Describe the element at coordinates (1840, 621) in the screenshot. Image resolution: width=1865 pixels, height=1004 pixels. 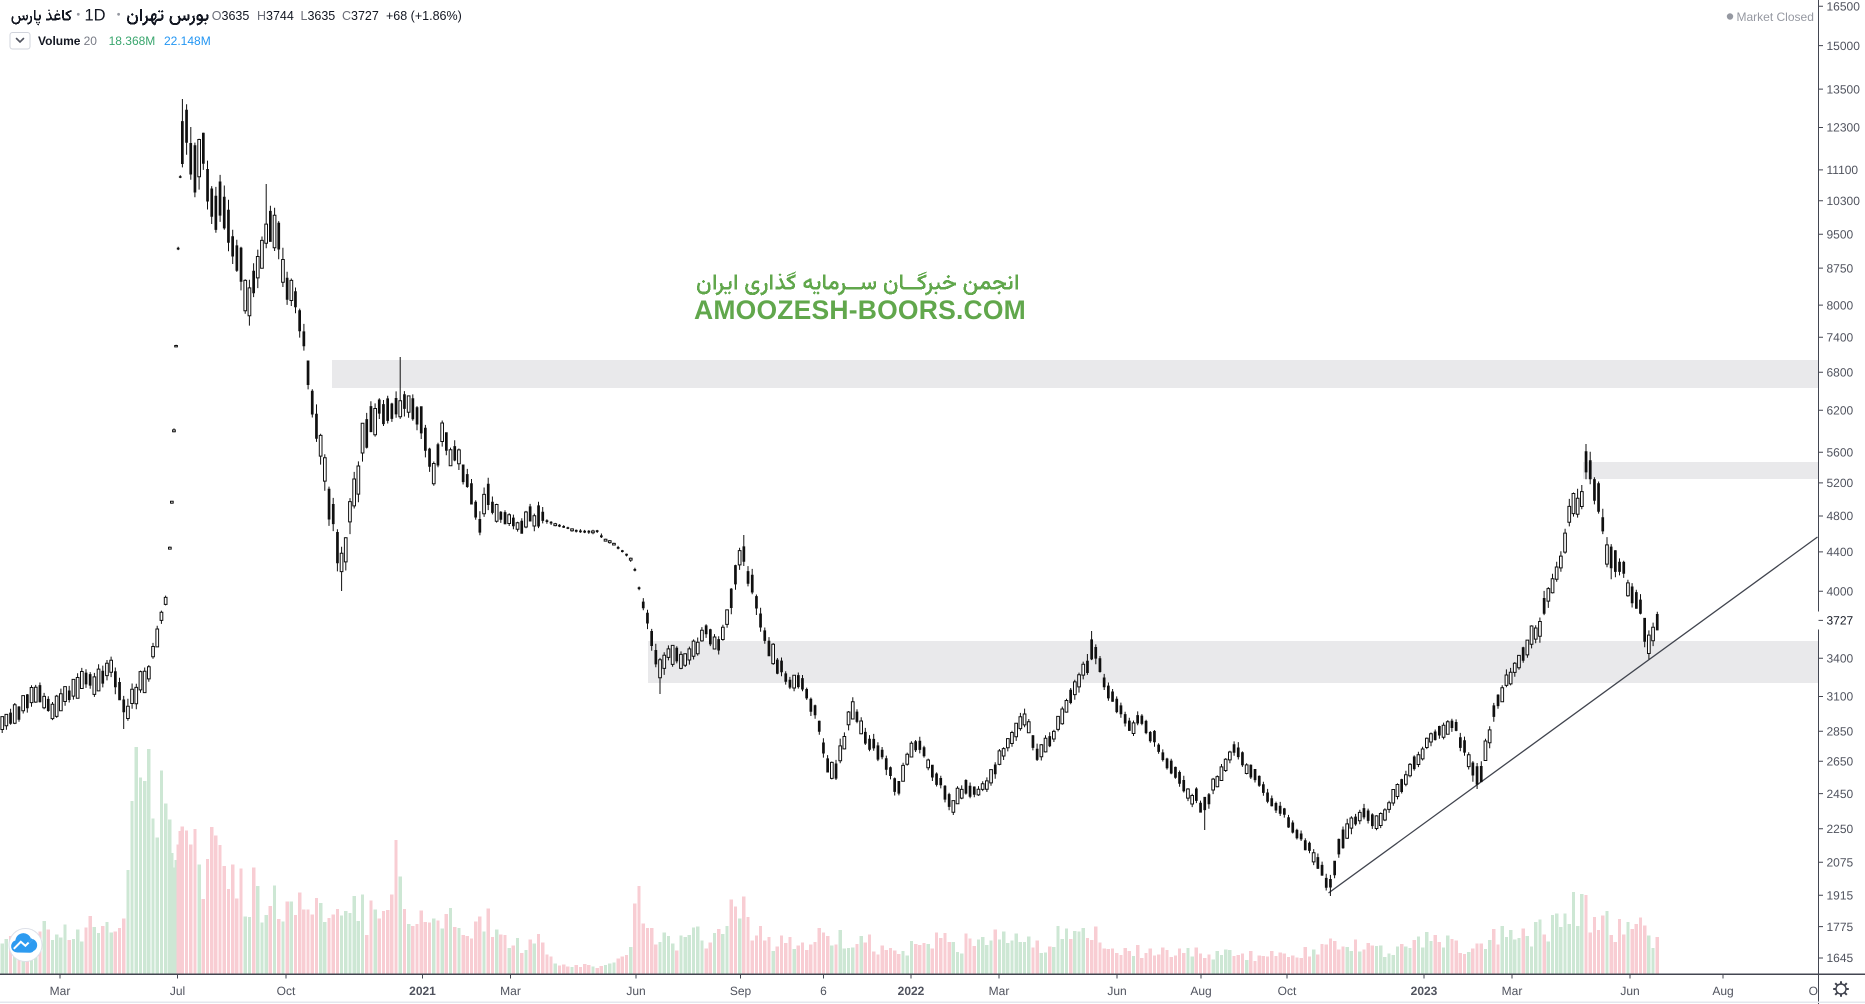
I see `svg-text: 3727` at that location.